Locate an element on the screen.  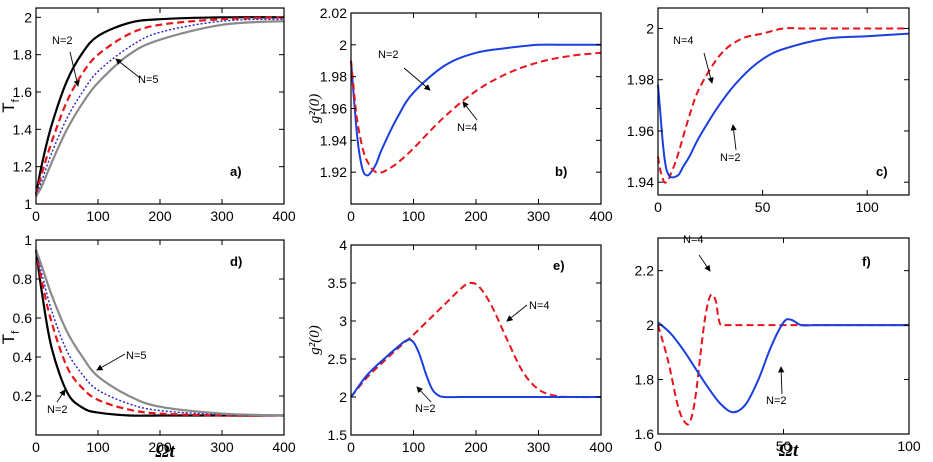
y-tick-label-b-4: 2 is located at coordinates (343, 45).